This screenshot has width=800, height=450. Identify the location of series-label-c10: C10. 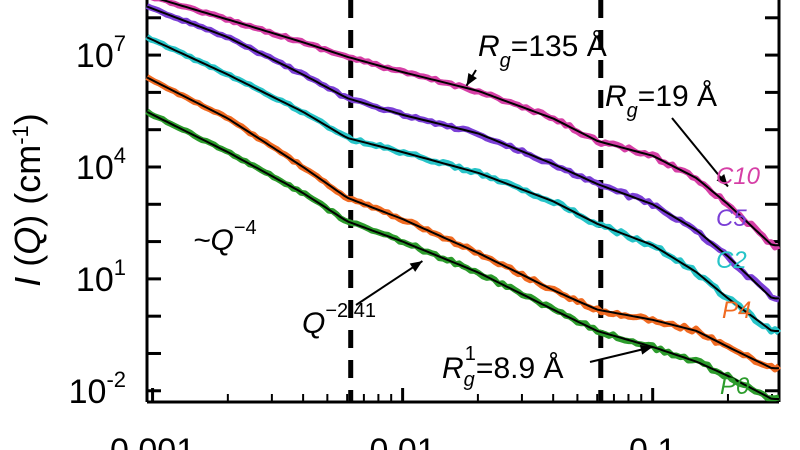
(738, 176).